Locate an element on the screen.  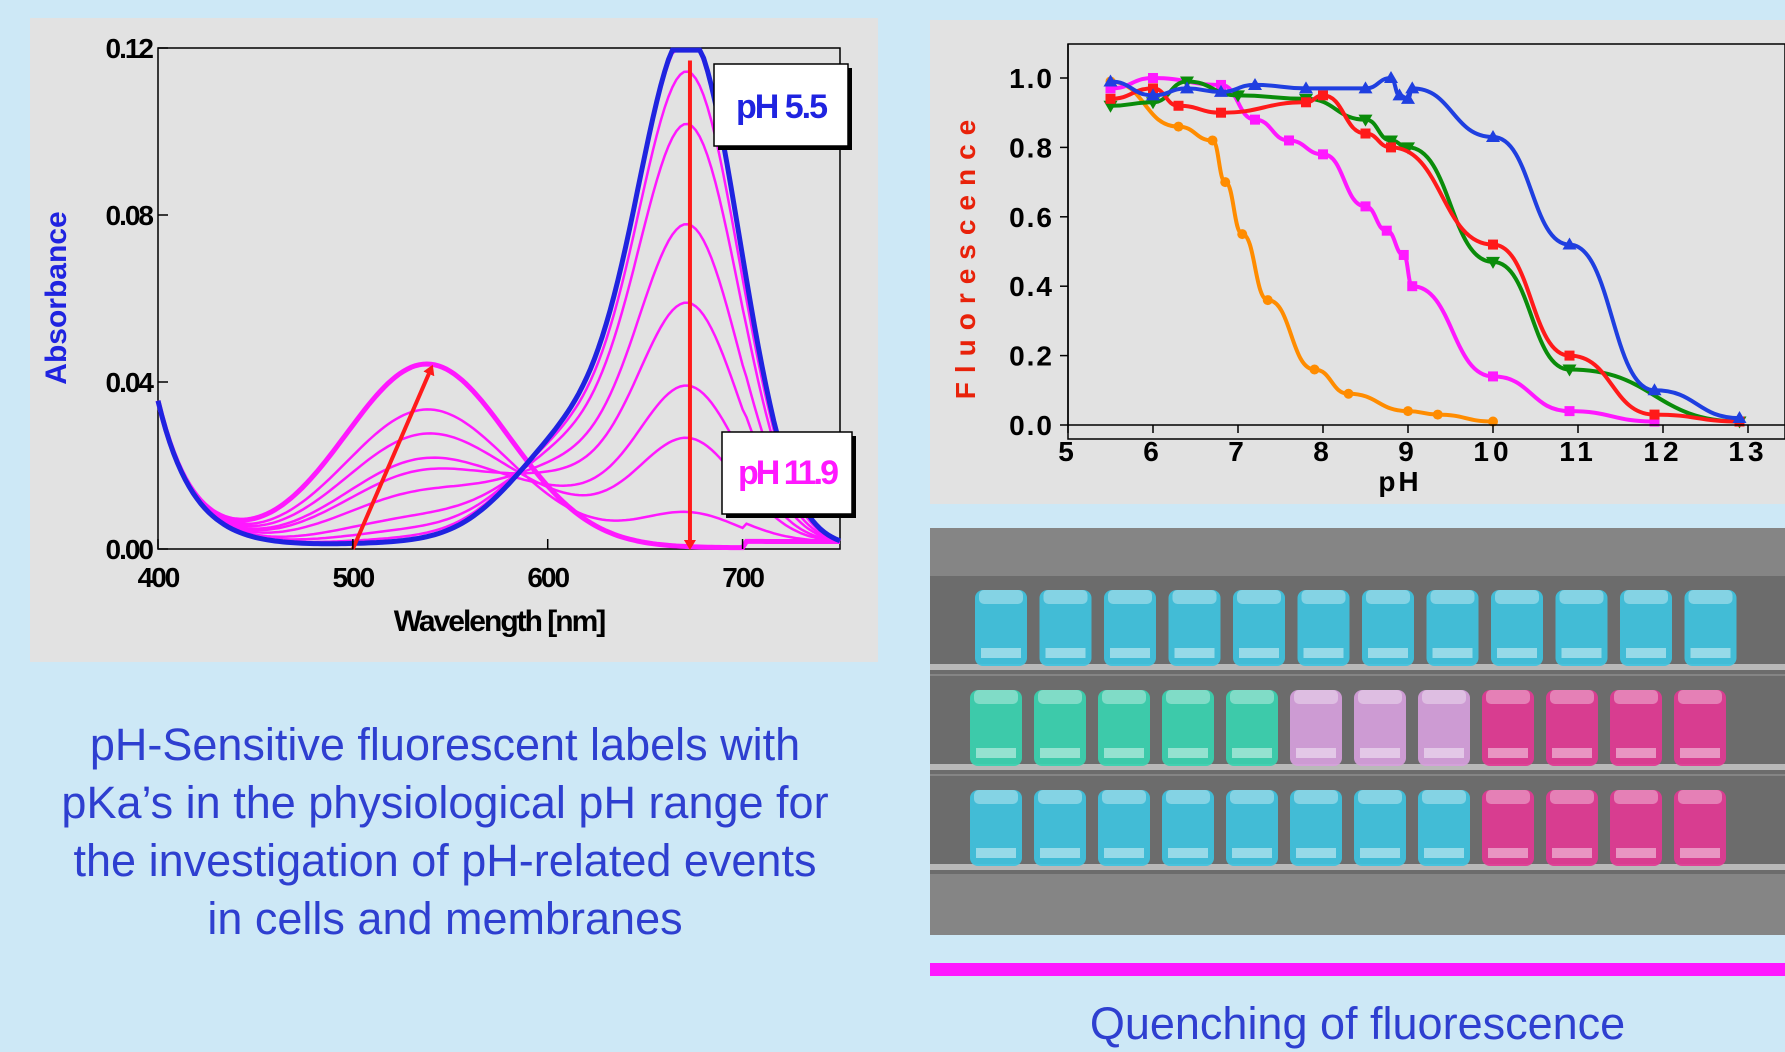
trend-arrow is located at coordinates (393, 457).